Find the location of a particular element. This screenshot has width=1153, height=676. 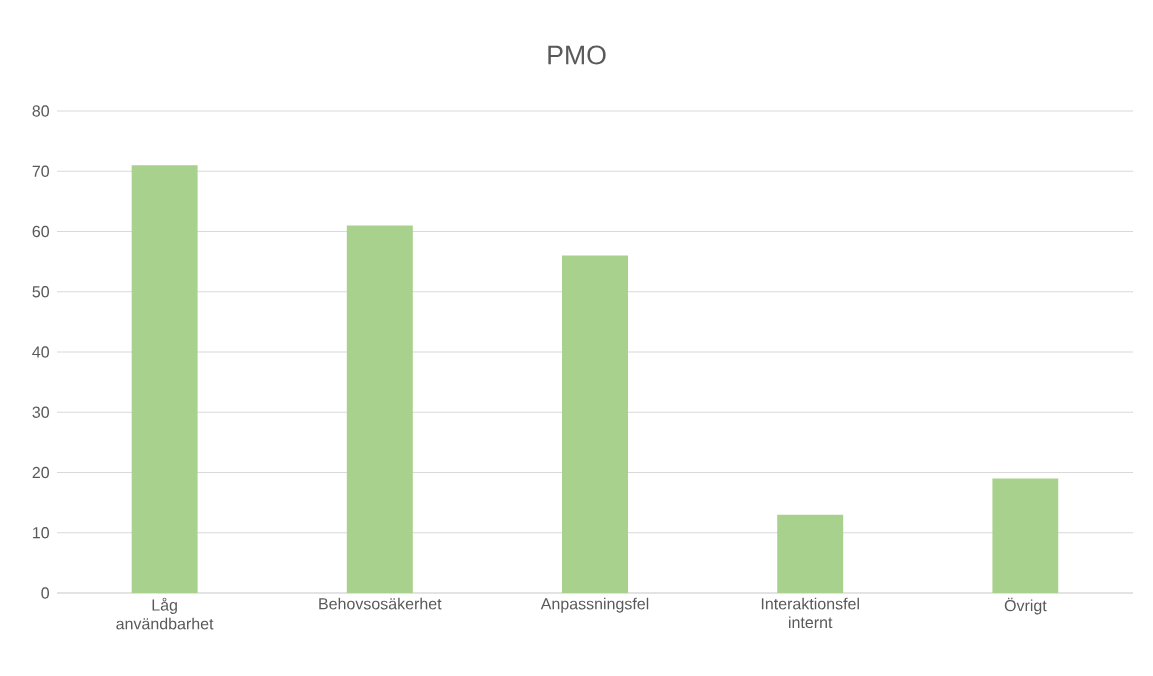

y-tick-label: 40 is located at coordinates (41, 352).